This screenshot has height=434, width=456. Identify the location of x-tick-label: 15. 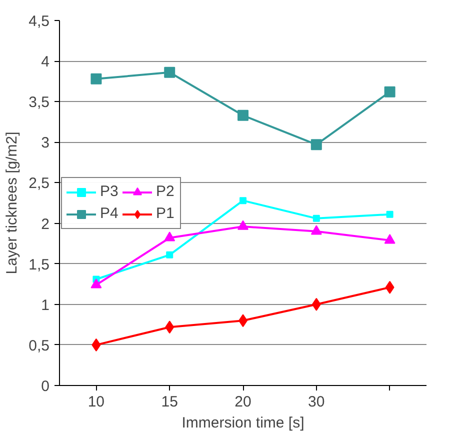
(169, 402).